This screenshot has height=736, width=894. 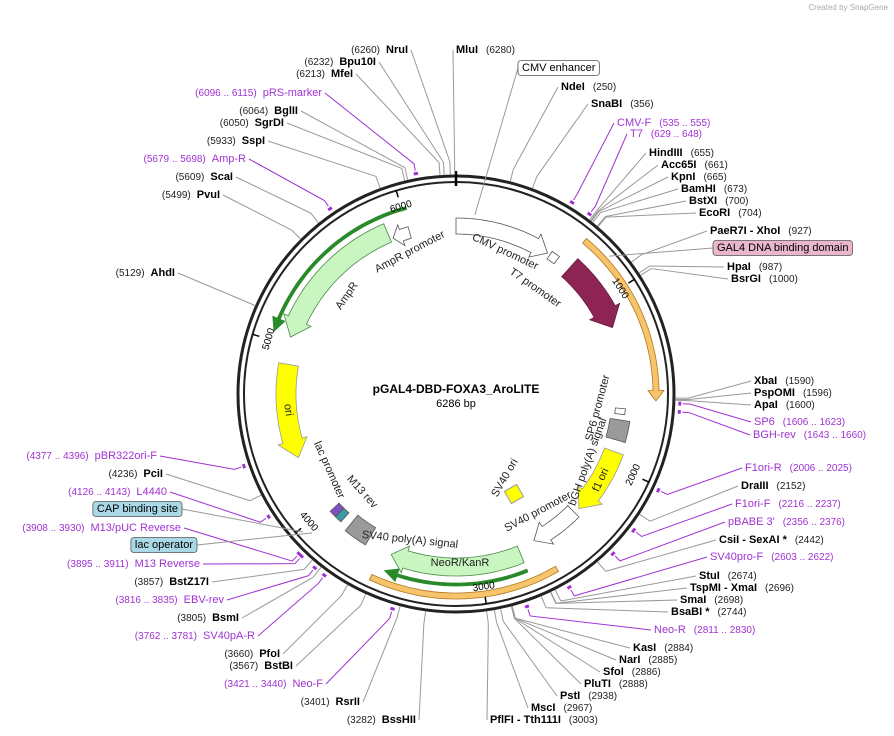 What do you see at coordinates (666, 153) in the screenshot?
I see `label-part: HindIII` at bounding box center [666, 153].